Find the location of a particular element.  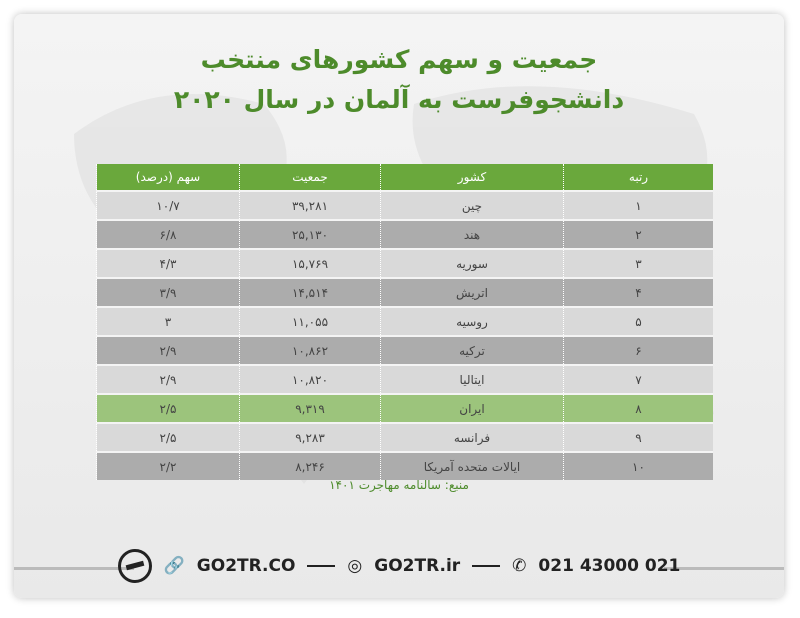

cell-rank: ۳ is located at coordinates (638, 263).